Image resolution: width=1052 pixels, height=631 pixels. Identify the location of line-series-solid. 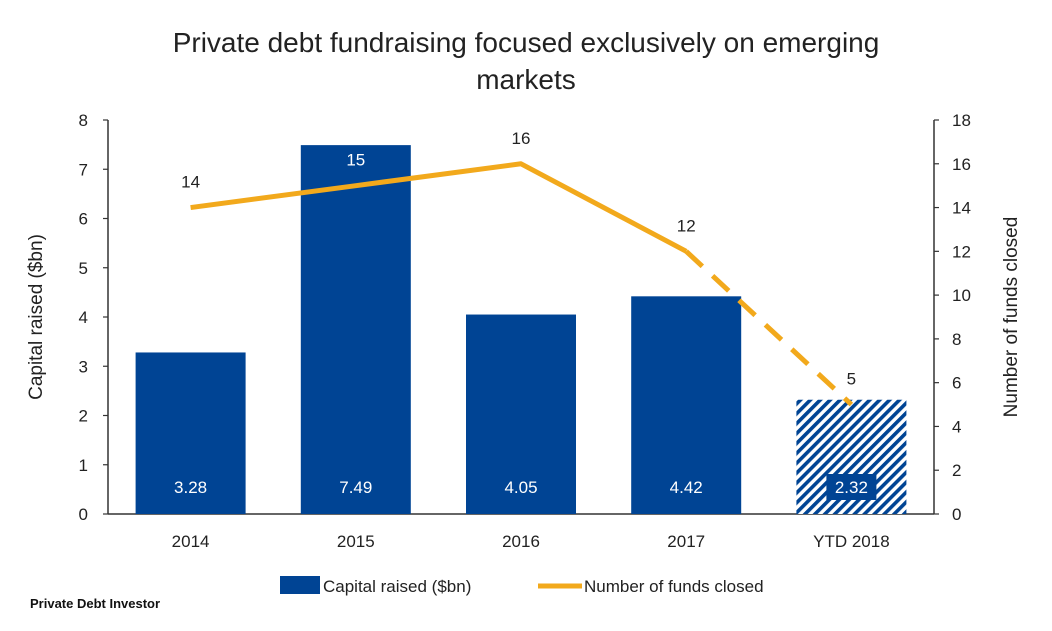
(439, 207).